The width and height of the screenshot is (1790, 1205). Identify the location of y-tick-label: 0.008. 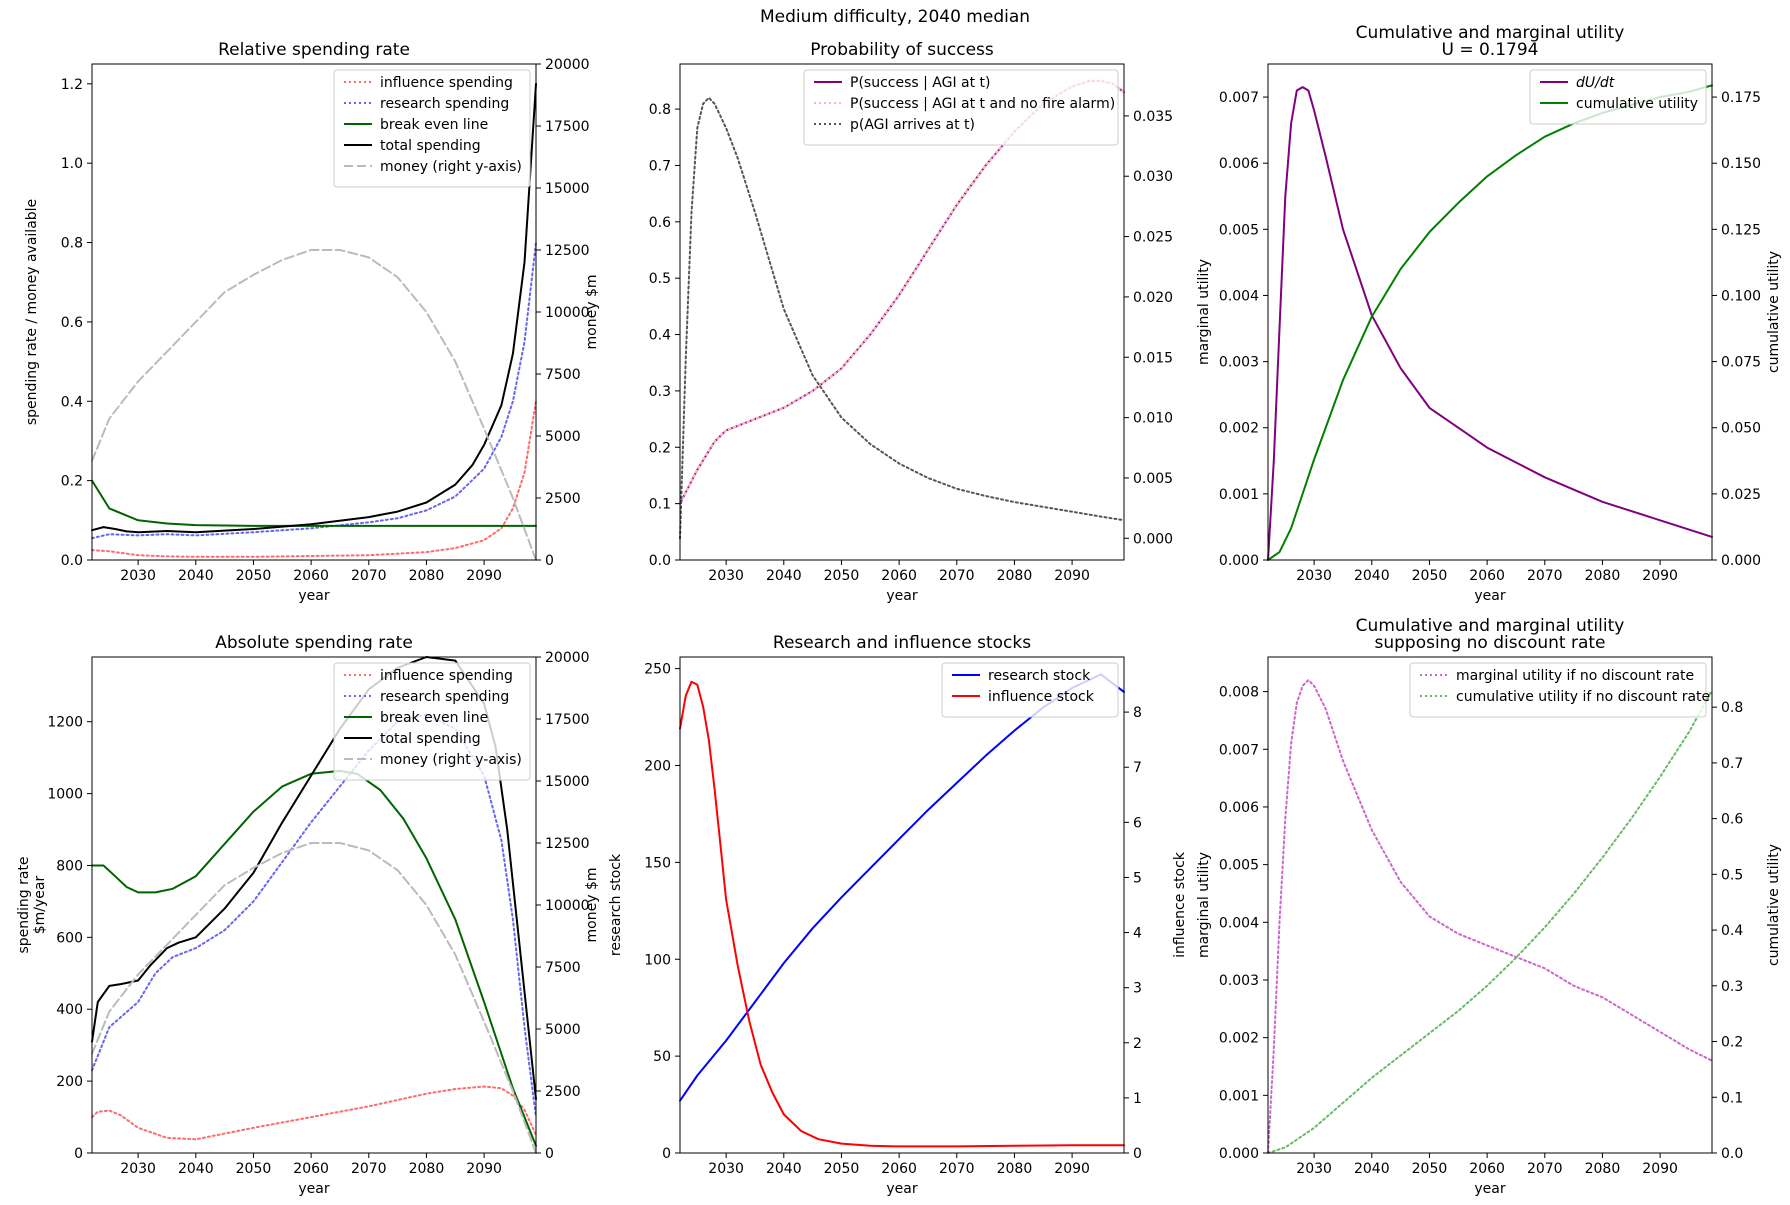
(1239, 693).